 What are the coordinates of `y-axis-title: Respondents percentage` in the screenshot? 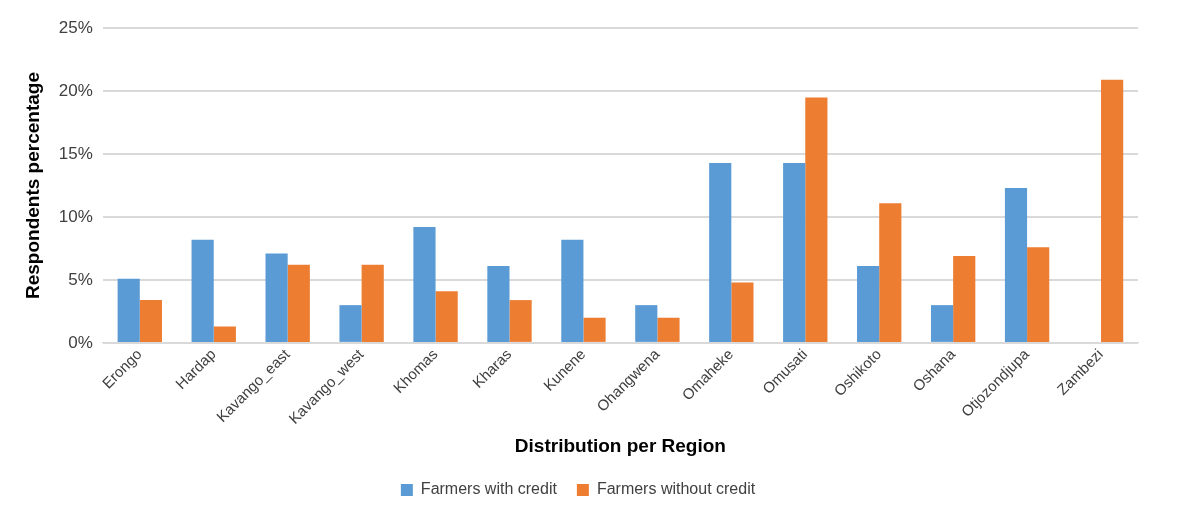 It's located at (32, 186).